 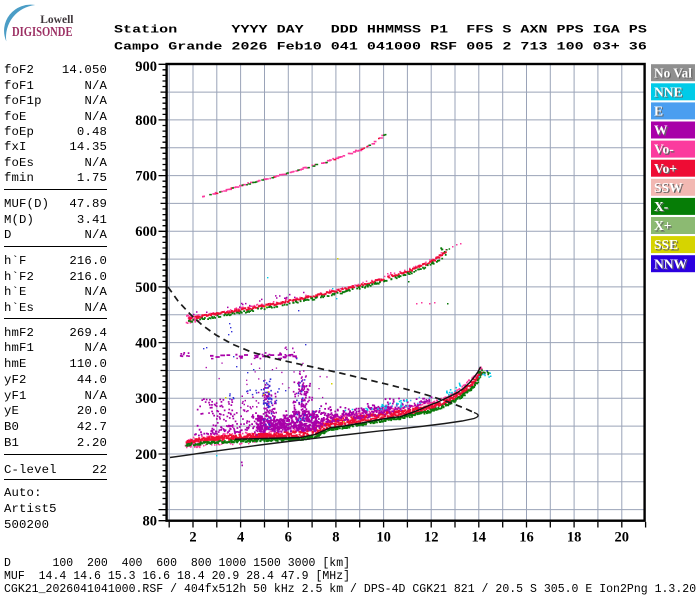 What do you see at coordinates (56, 20) in the screenshot?
I see `svg-text: Lowell` at bounding box center [56, 20].